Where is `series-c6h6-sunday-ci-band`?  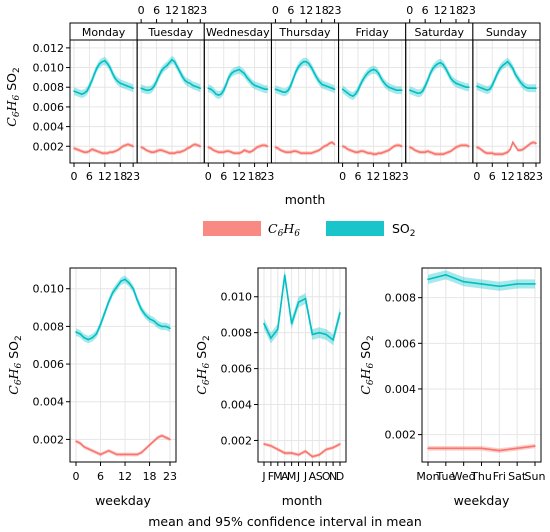 series-c6h6-sunday-ci-band is located at coordinates (506, 148).